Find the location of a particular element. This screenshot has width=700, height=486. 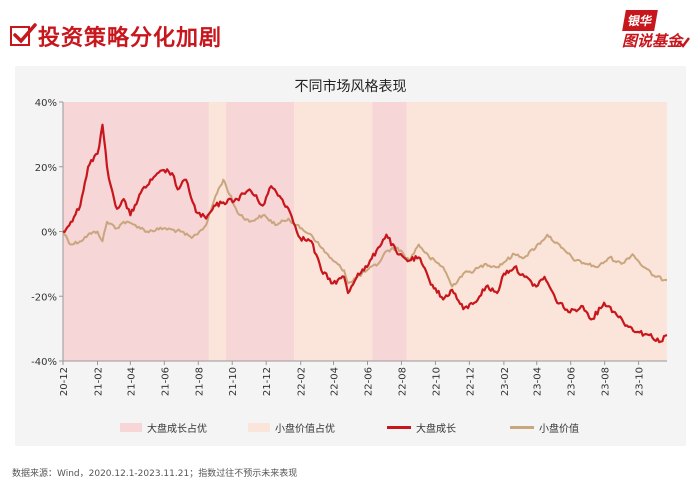

chart-title: 不同市场风格表现 is located at coordinates (350, 87).